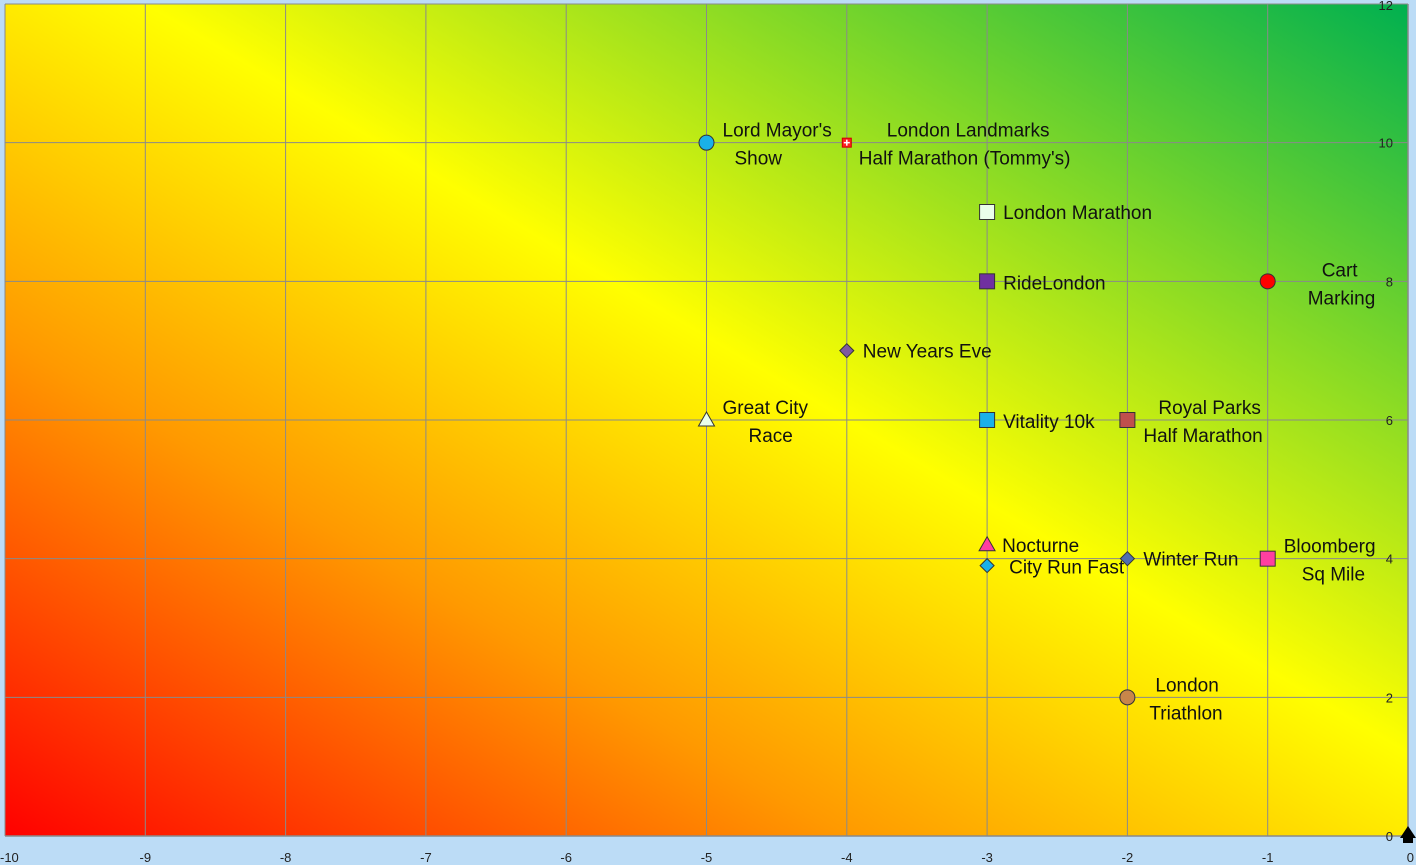 The width and height of the screenshot is (1416, 865). I want to click on x-tick-label: -7, so click(426, 857).